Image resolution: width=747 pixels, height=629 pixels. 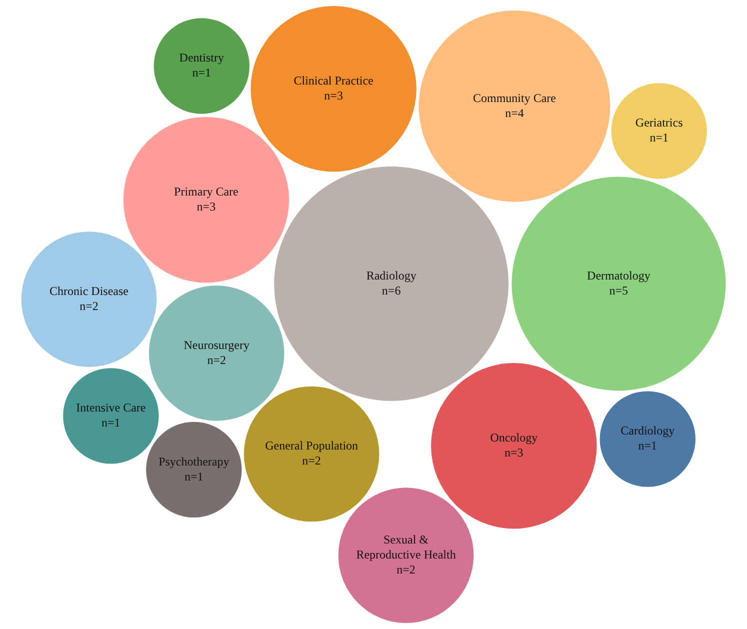 I want to click on category-label: Cardiology, so click(x=647, y=431).